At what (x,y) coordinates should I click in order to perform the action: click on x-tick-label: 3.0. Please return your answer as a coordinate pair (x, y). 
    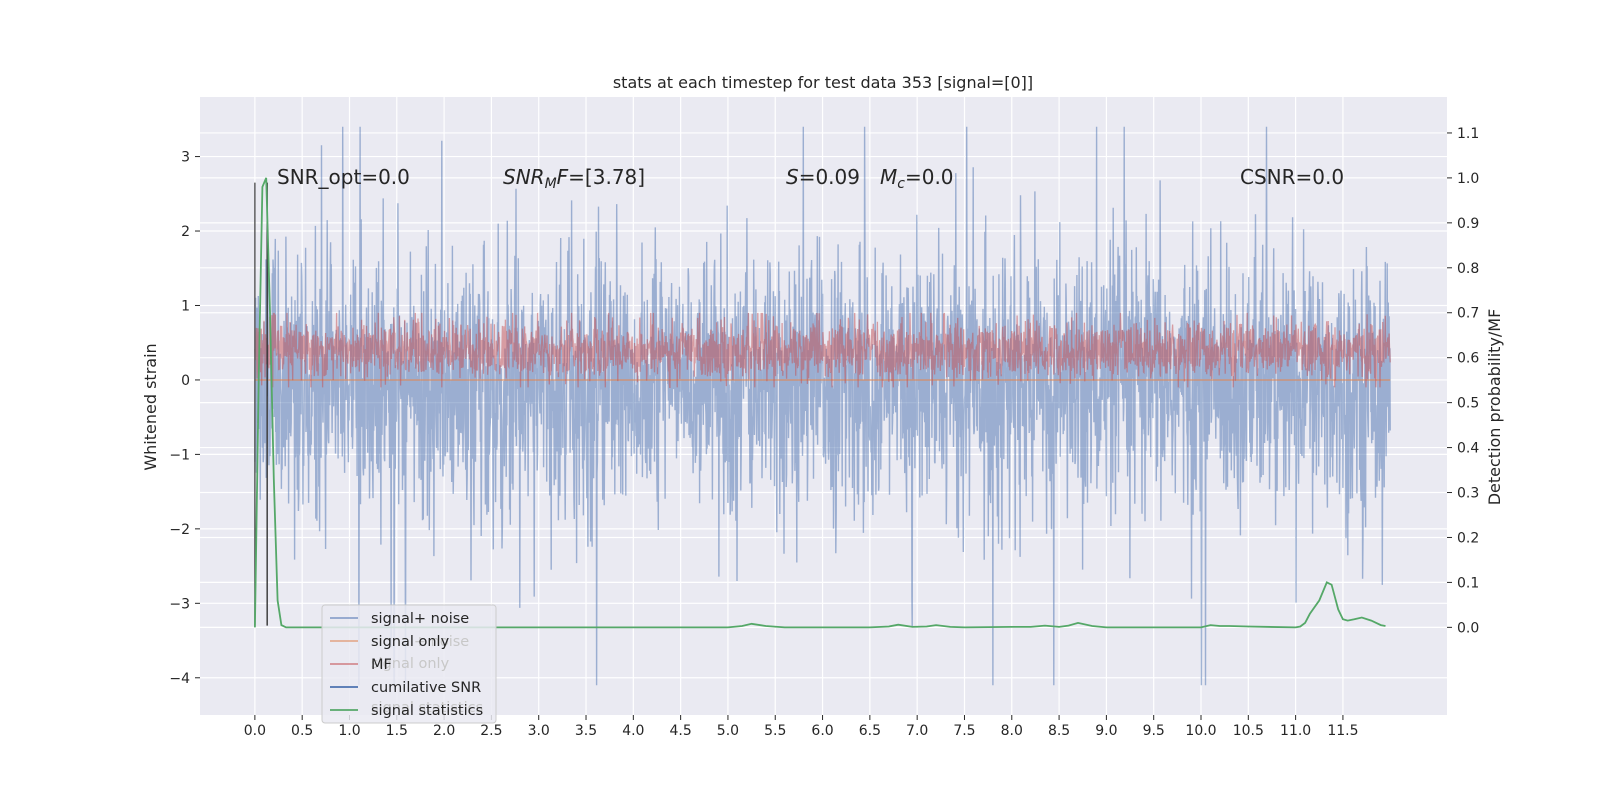
    Looking at the image, I should click on (539, 731).